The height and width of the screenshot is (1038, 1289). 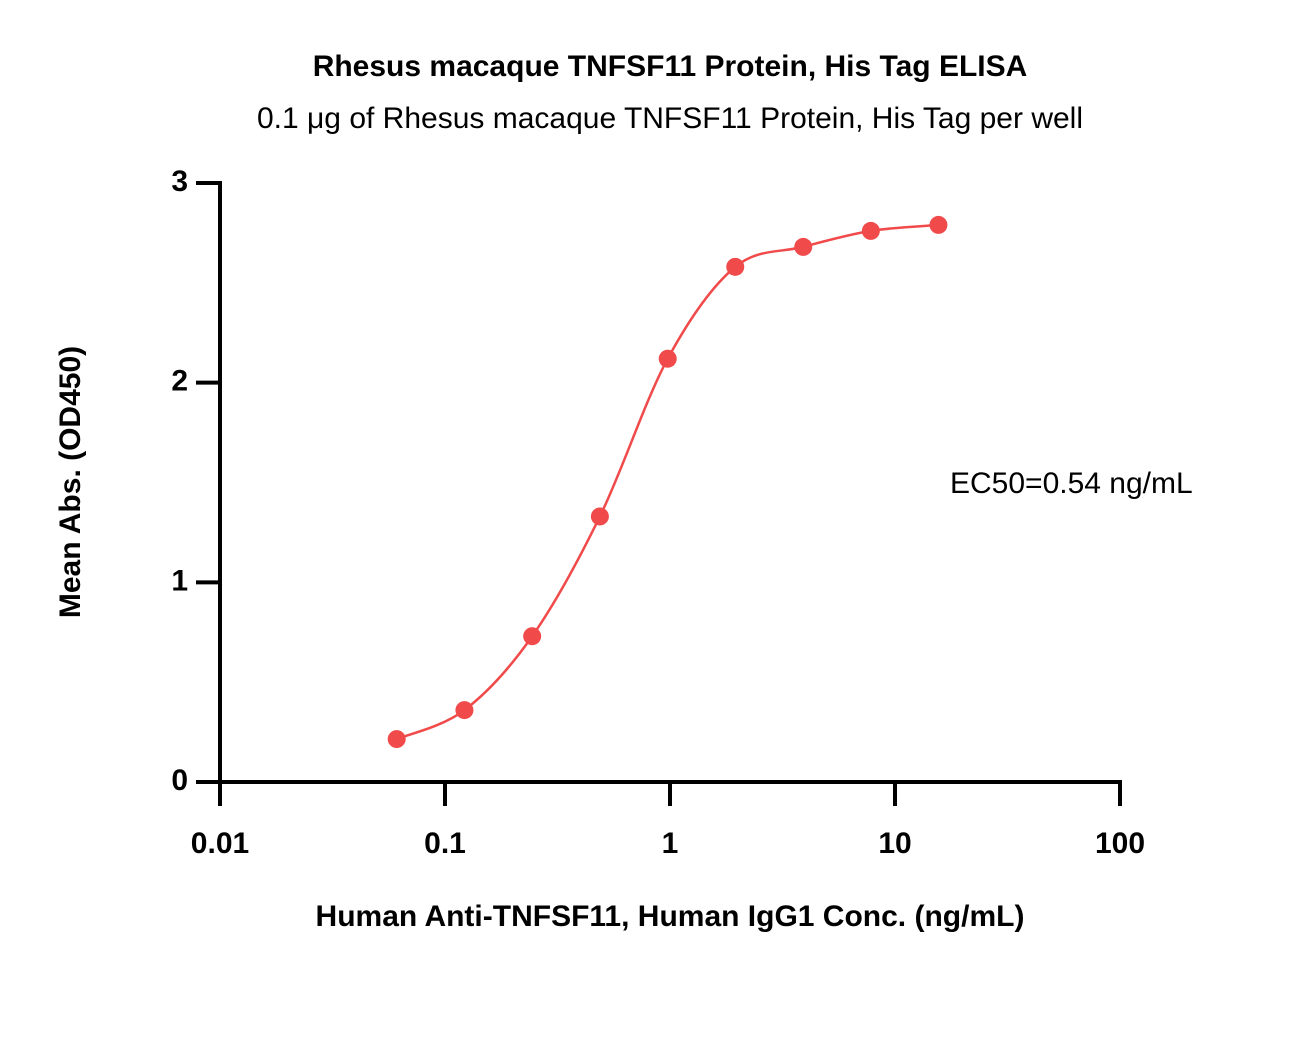 What do you see at coordinates (179, 381) in the screenshot?
I see `y-tick-label: 2` at bounding box center [179, 381].